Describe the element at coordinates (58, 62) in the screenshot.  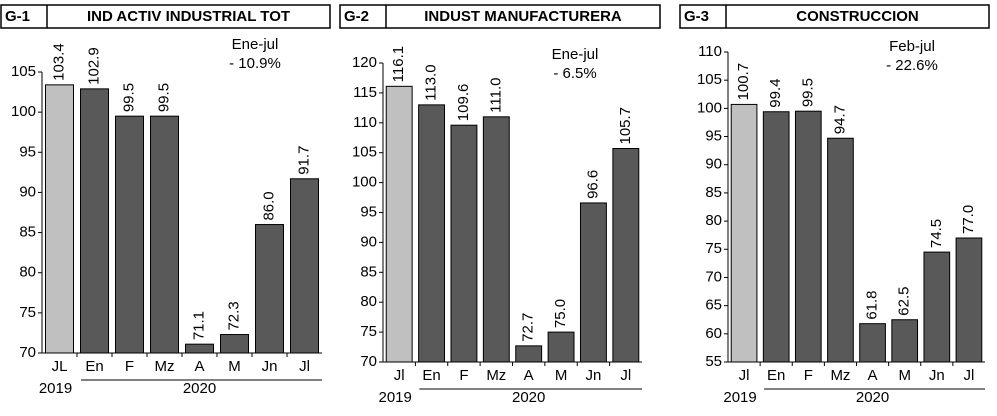
I see `value-label: 103.4` at that location.